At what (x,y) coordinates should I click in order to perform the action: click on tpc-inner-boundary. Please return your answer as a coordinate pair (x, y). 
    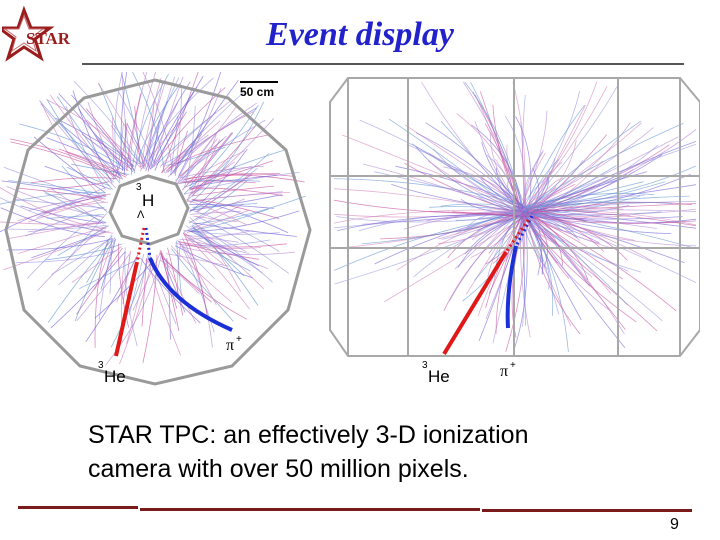
    Looking at the image, I should click on (149, 210).